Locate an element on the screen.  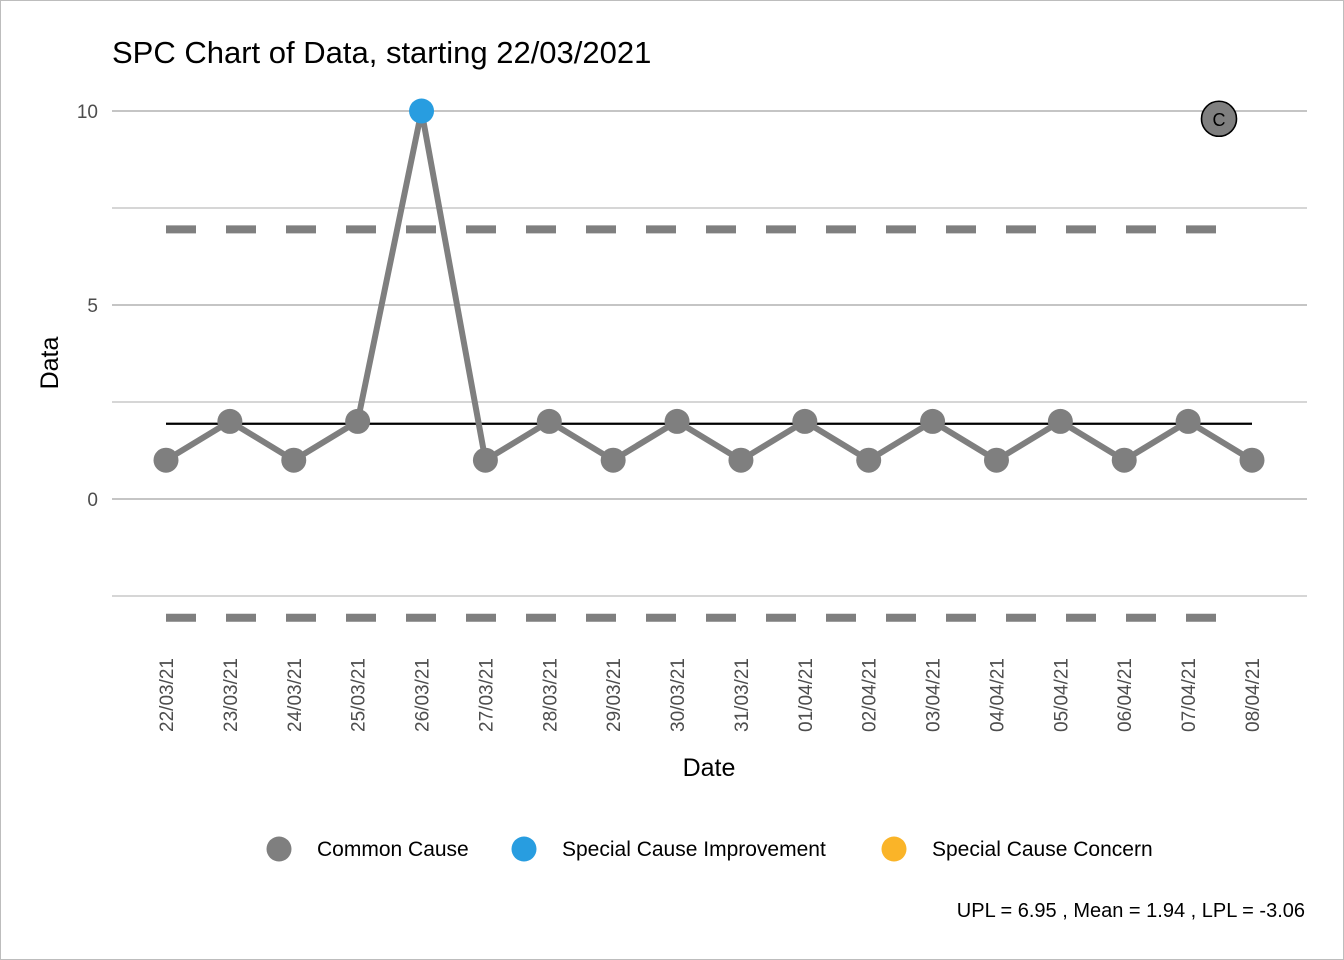
x-tick-label: 05/04/21 is located at coordinates (1061, 695).